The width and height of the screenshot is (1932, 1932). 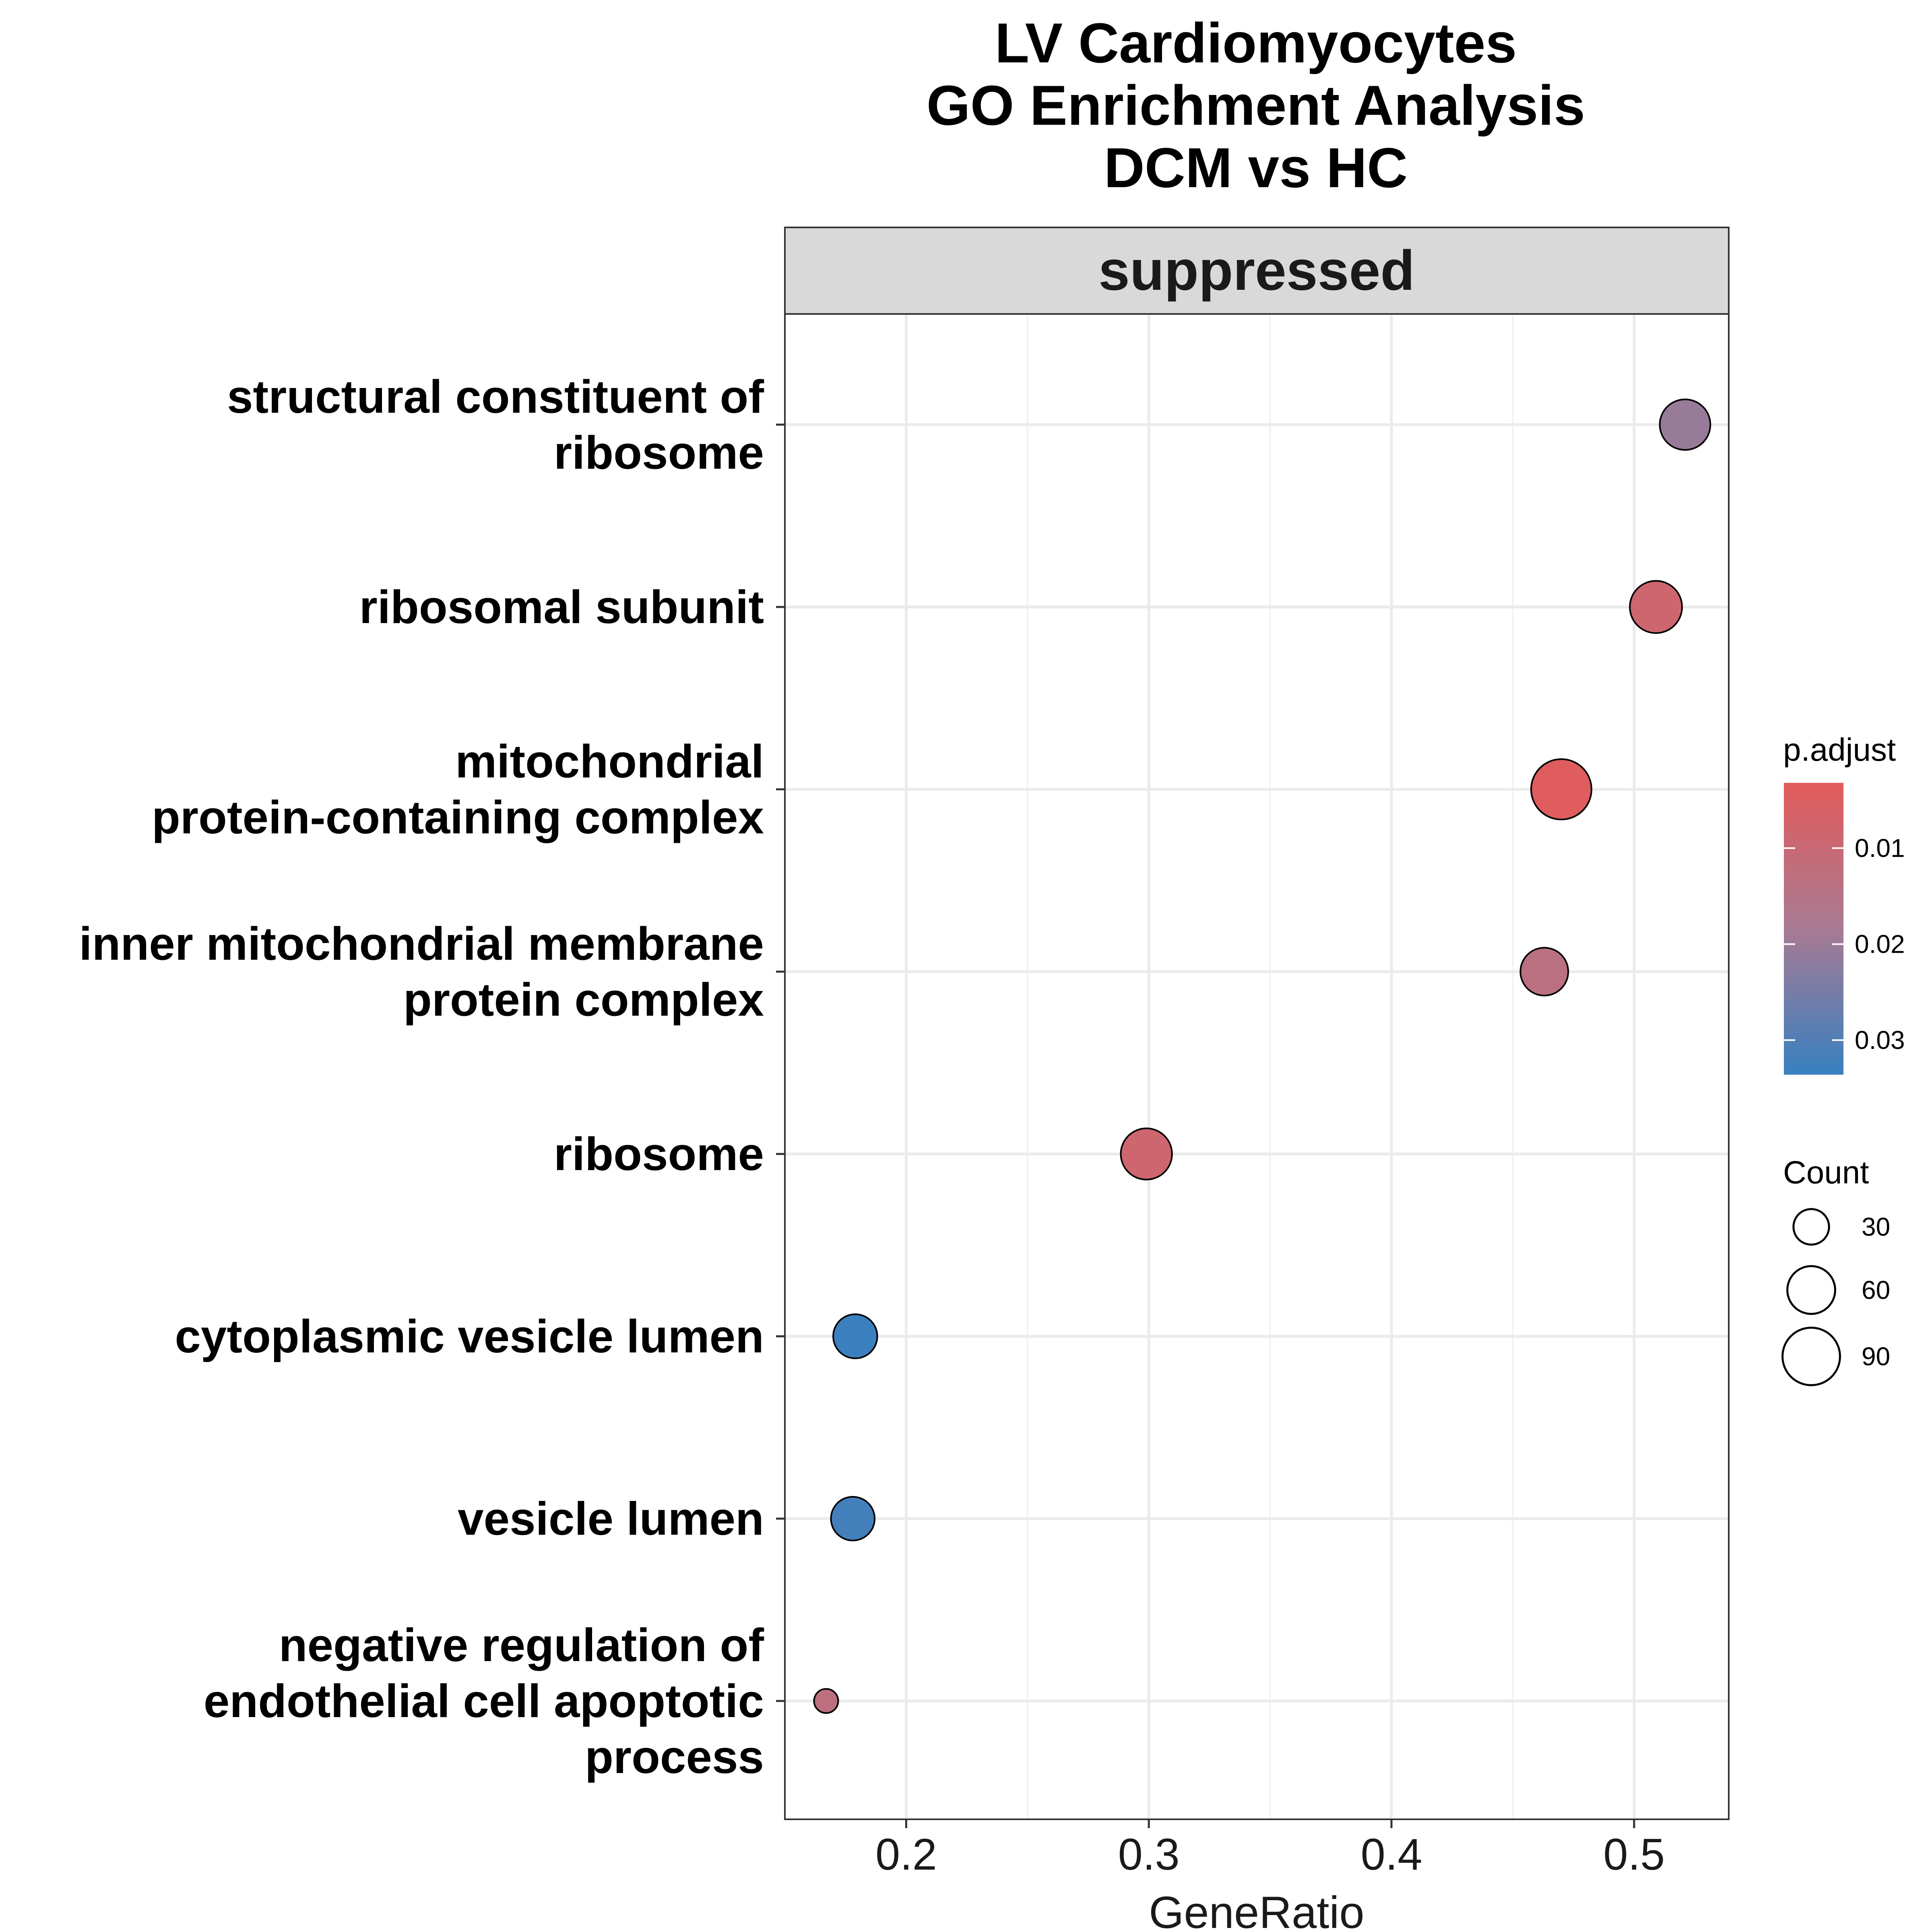 What do you see at coordinates (1880, 1040) in the screenshot?
I see `color-legend-label: 0.03` at bounding box center [1880, 1040].